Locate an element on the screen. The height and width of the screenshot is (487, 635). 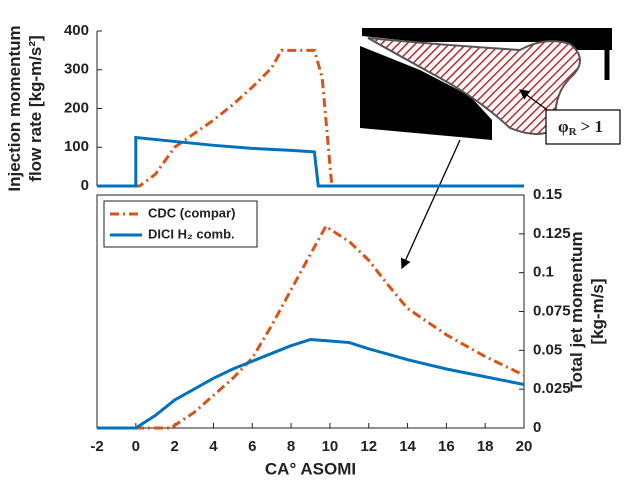
y-tick-label: 100 is located at coordinates (76, 146).